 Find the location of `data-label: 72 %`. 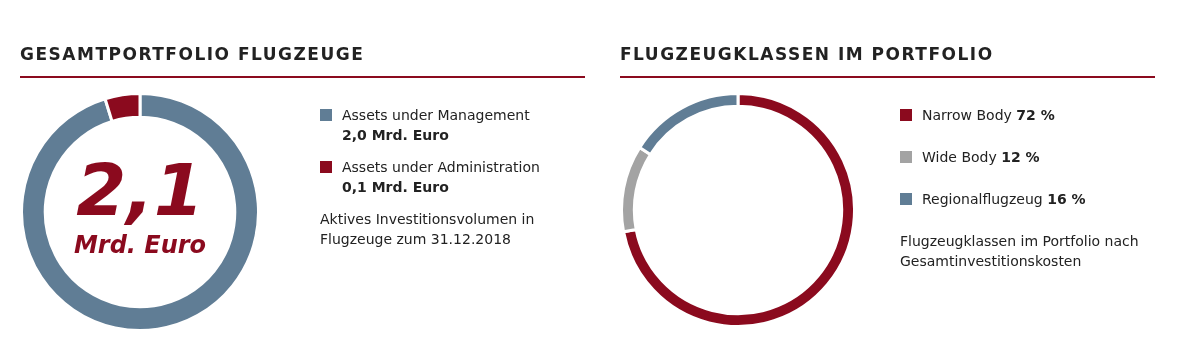

data-label: 72 % is located at coordinates (1035, 115).